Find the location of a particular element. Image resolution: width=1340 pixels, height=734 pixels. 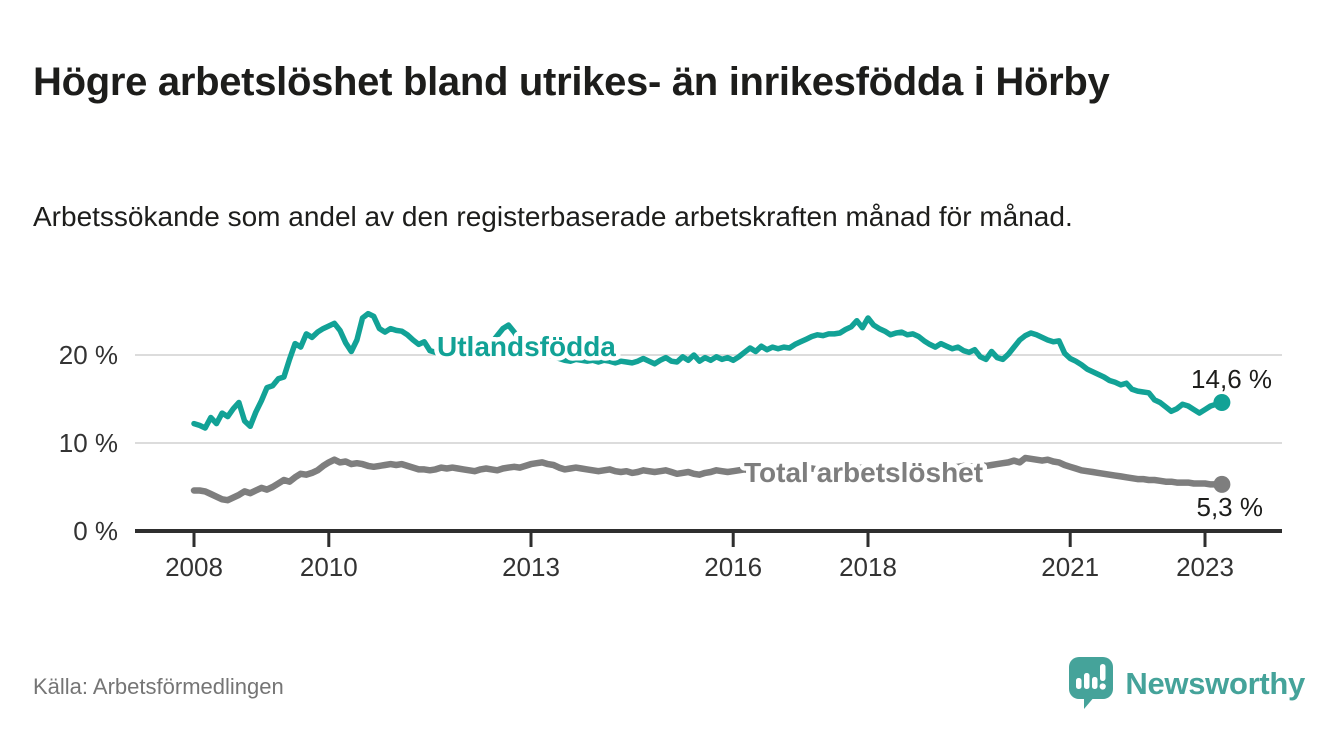

x-tick-label: 2008 is located at coordinates (194, 567).